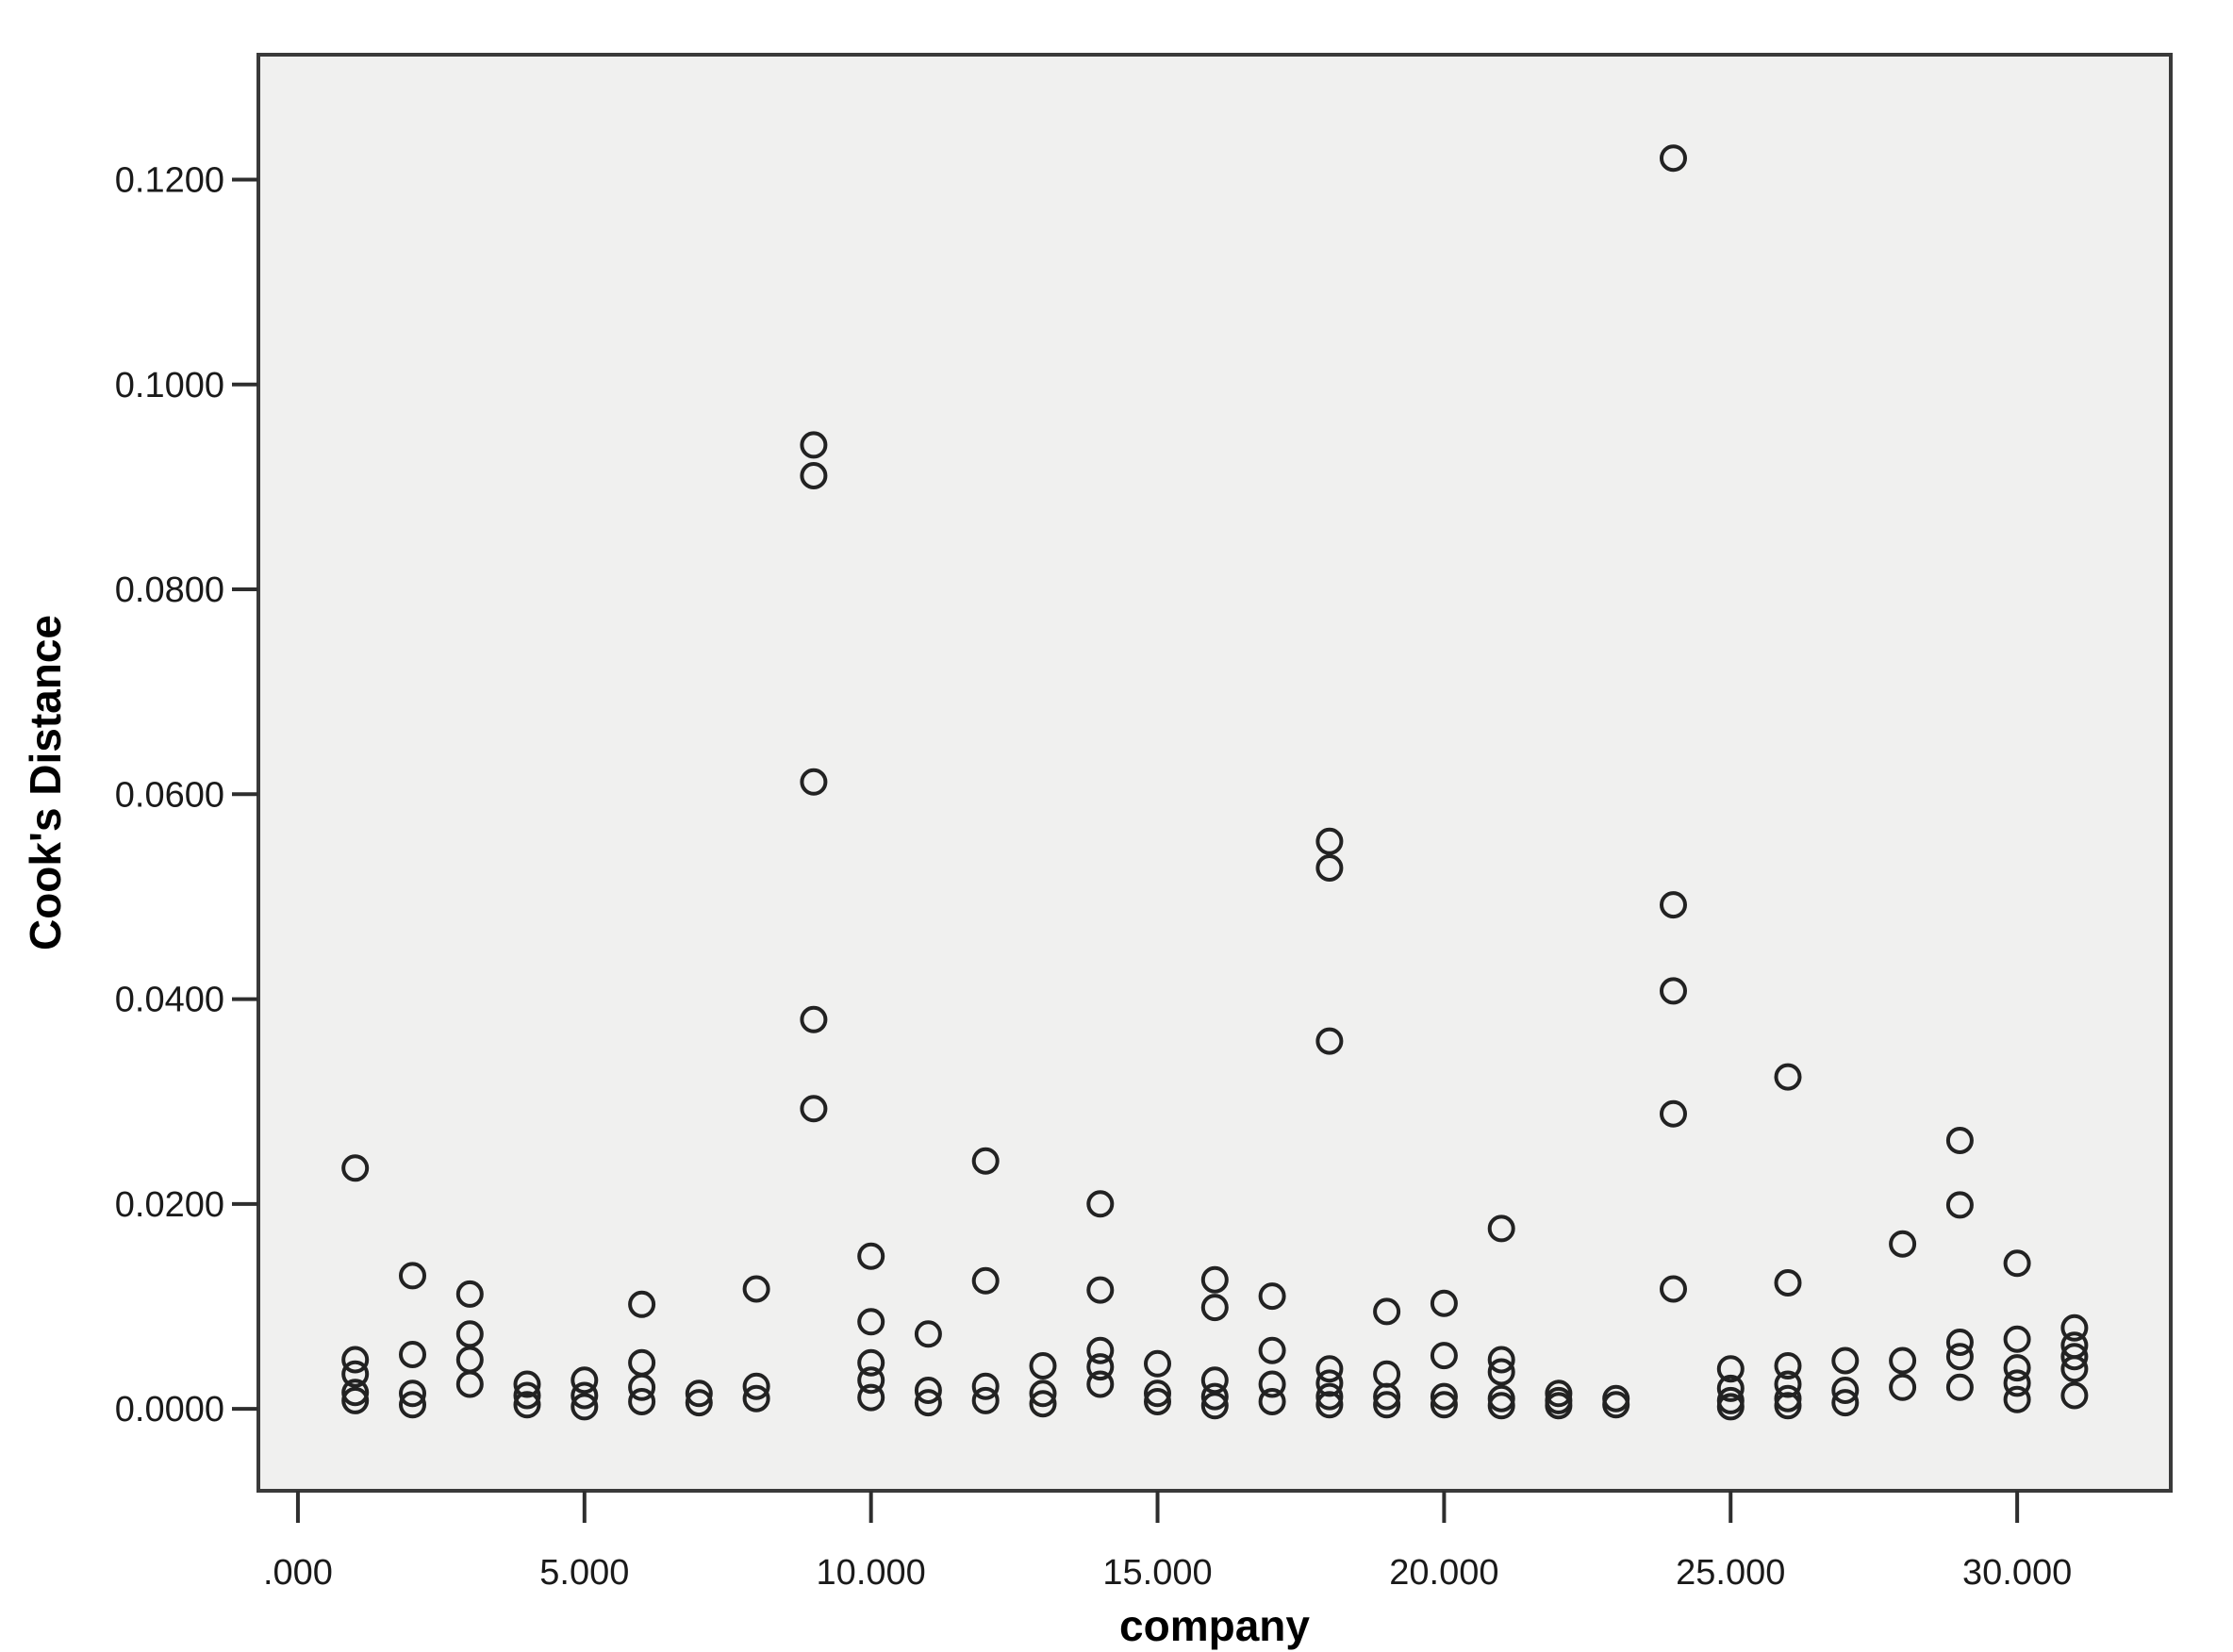 This screenshot has height=1652, width=2233. I want to click on y-tick-label: 0.1200, so click(170, 181).